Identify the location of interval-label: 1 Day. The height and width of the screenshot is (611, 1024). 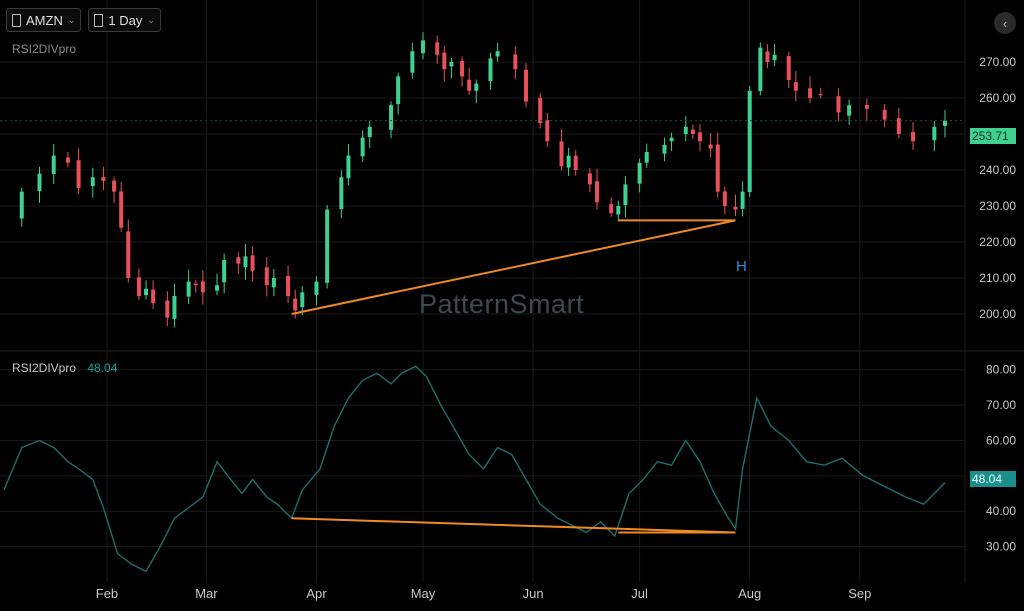
(125, 20).